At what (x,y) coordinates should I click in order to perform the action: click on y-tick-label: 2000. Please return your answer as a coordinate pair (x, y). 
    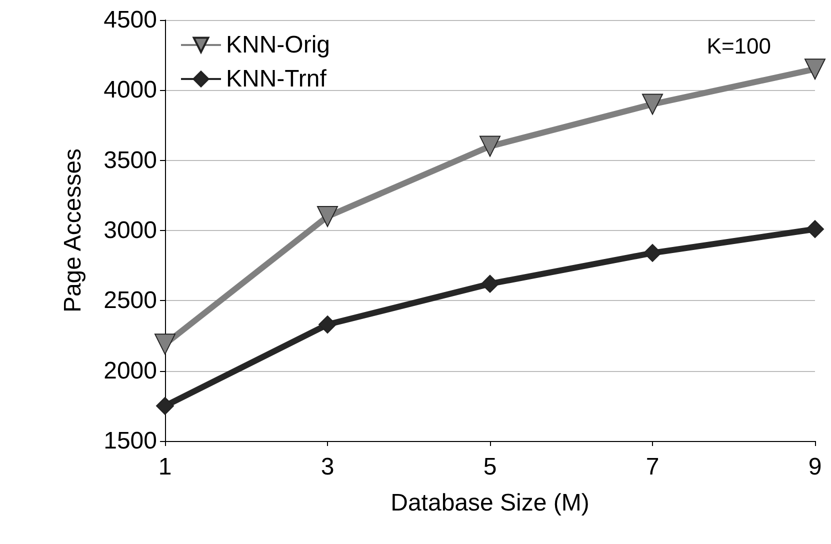
    Looking at the image, I should click on (130, 370).